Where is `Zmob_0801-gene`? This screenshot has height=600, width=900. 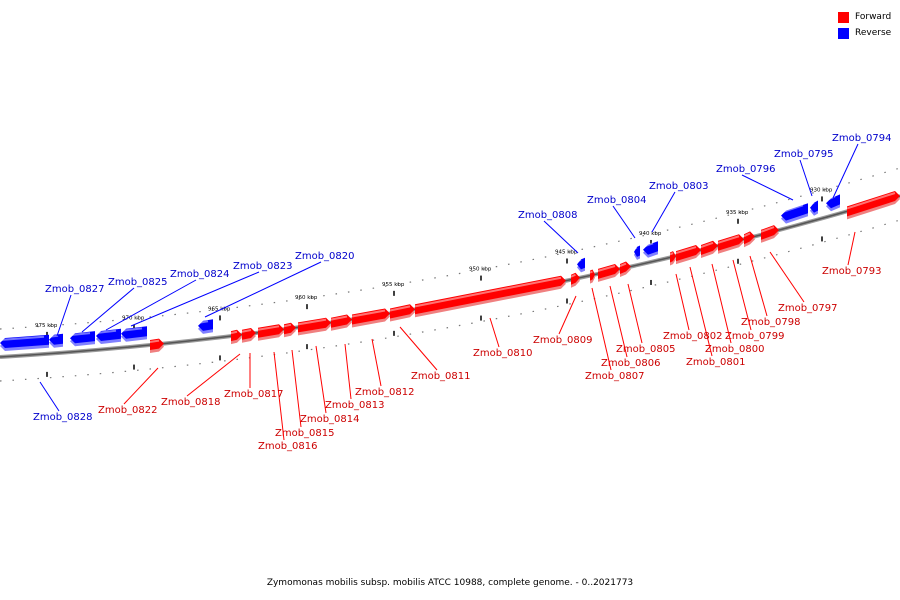
Zmob_0801-gene is located at coordinates (688, 253).